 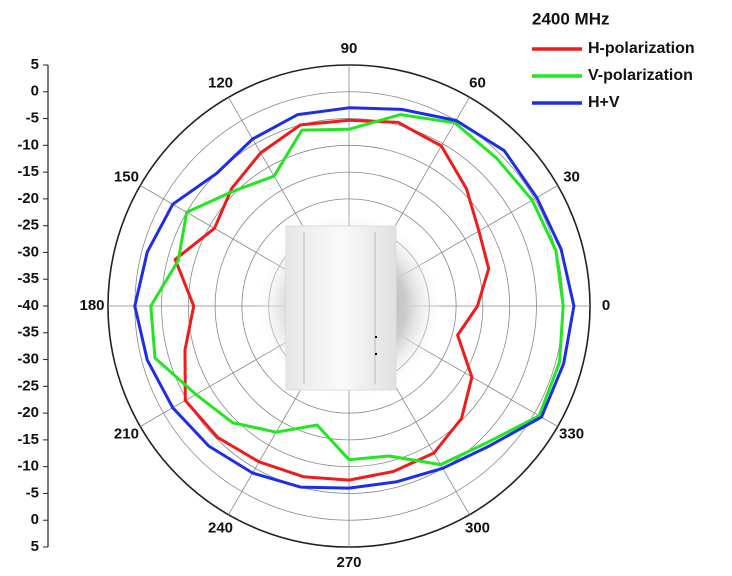 I want to click on legend: H-polarization V-polarization H+V, so click(x=613, y=75).